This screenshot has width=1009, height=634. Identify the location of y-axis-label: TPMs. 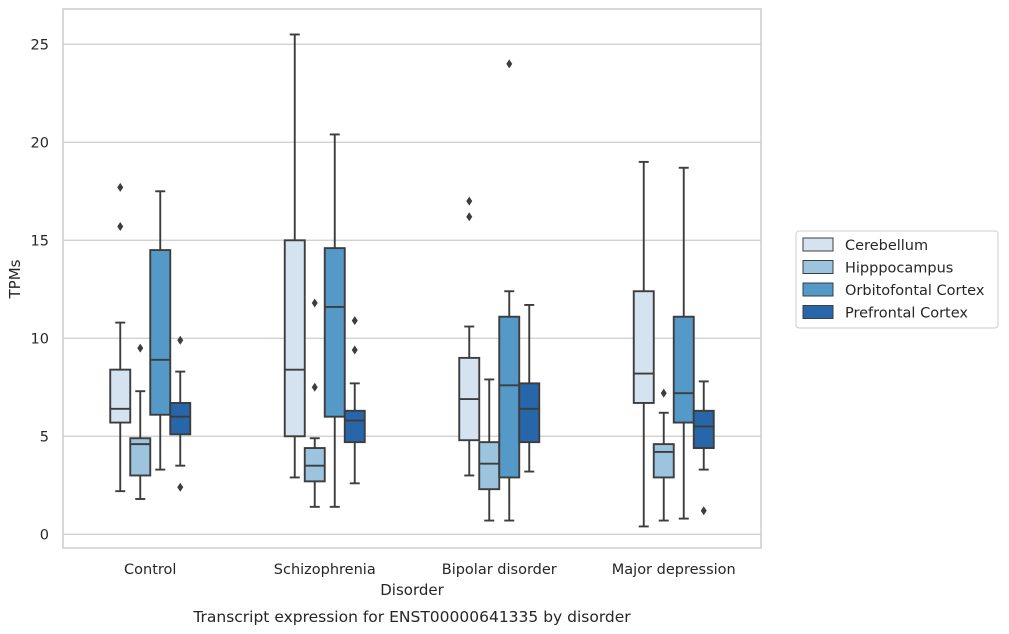
(15, 279).